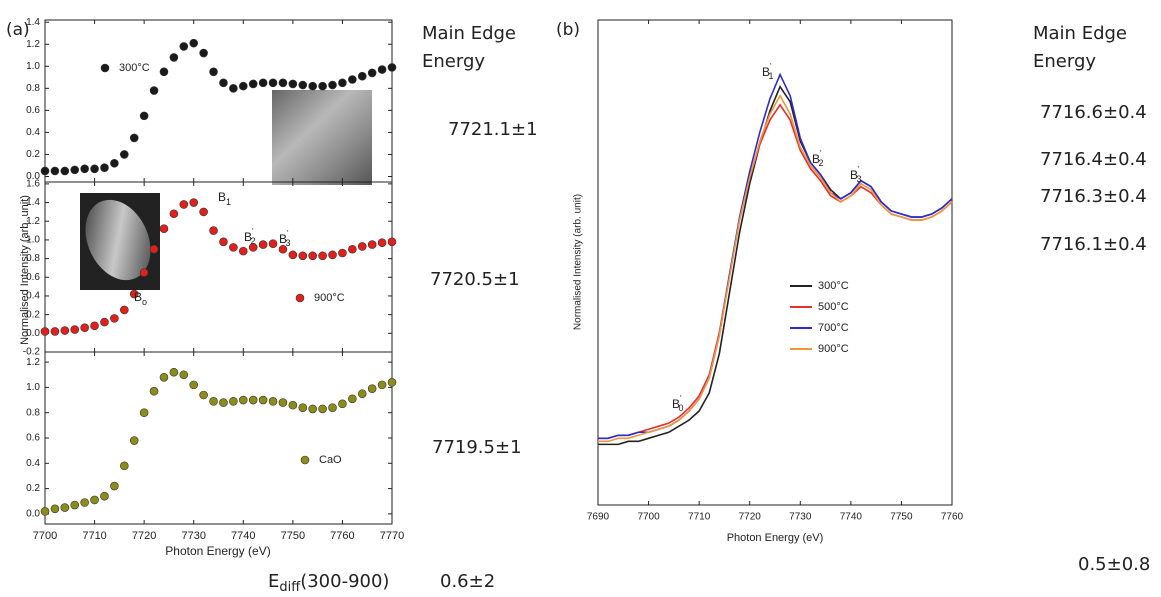  What do you see at coordinates (768, 71) in the screenshot?
I see `annotation: B' 1` at bounding box center [768, 71].